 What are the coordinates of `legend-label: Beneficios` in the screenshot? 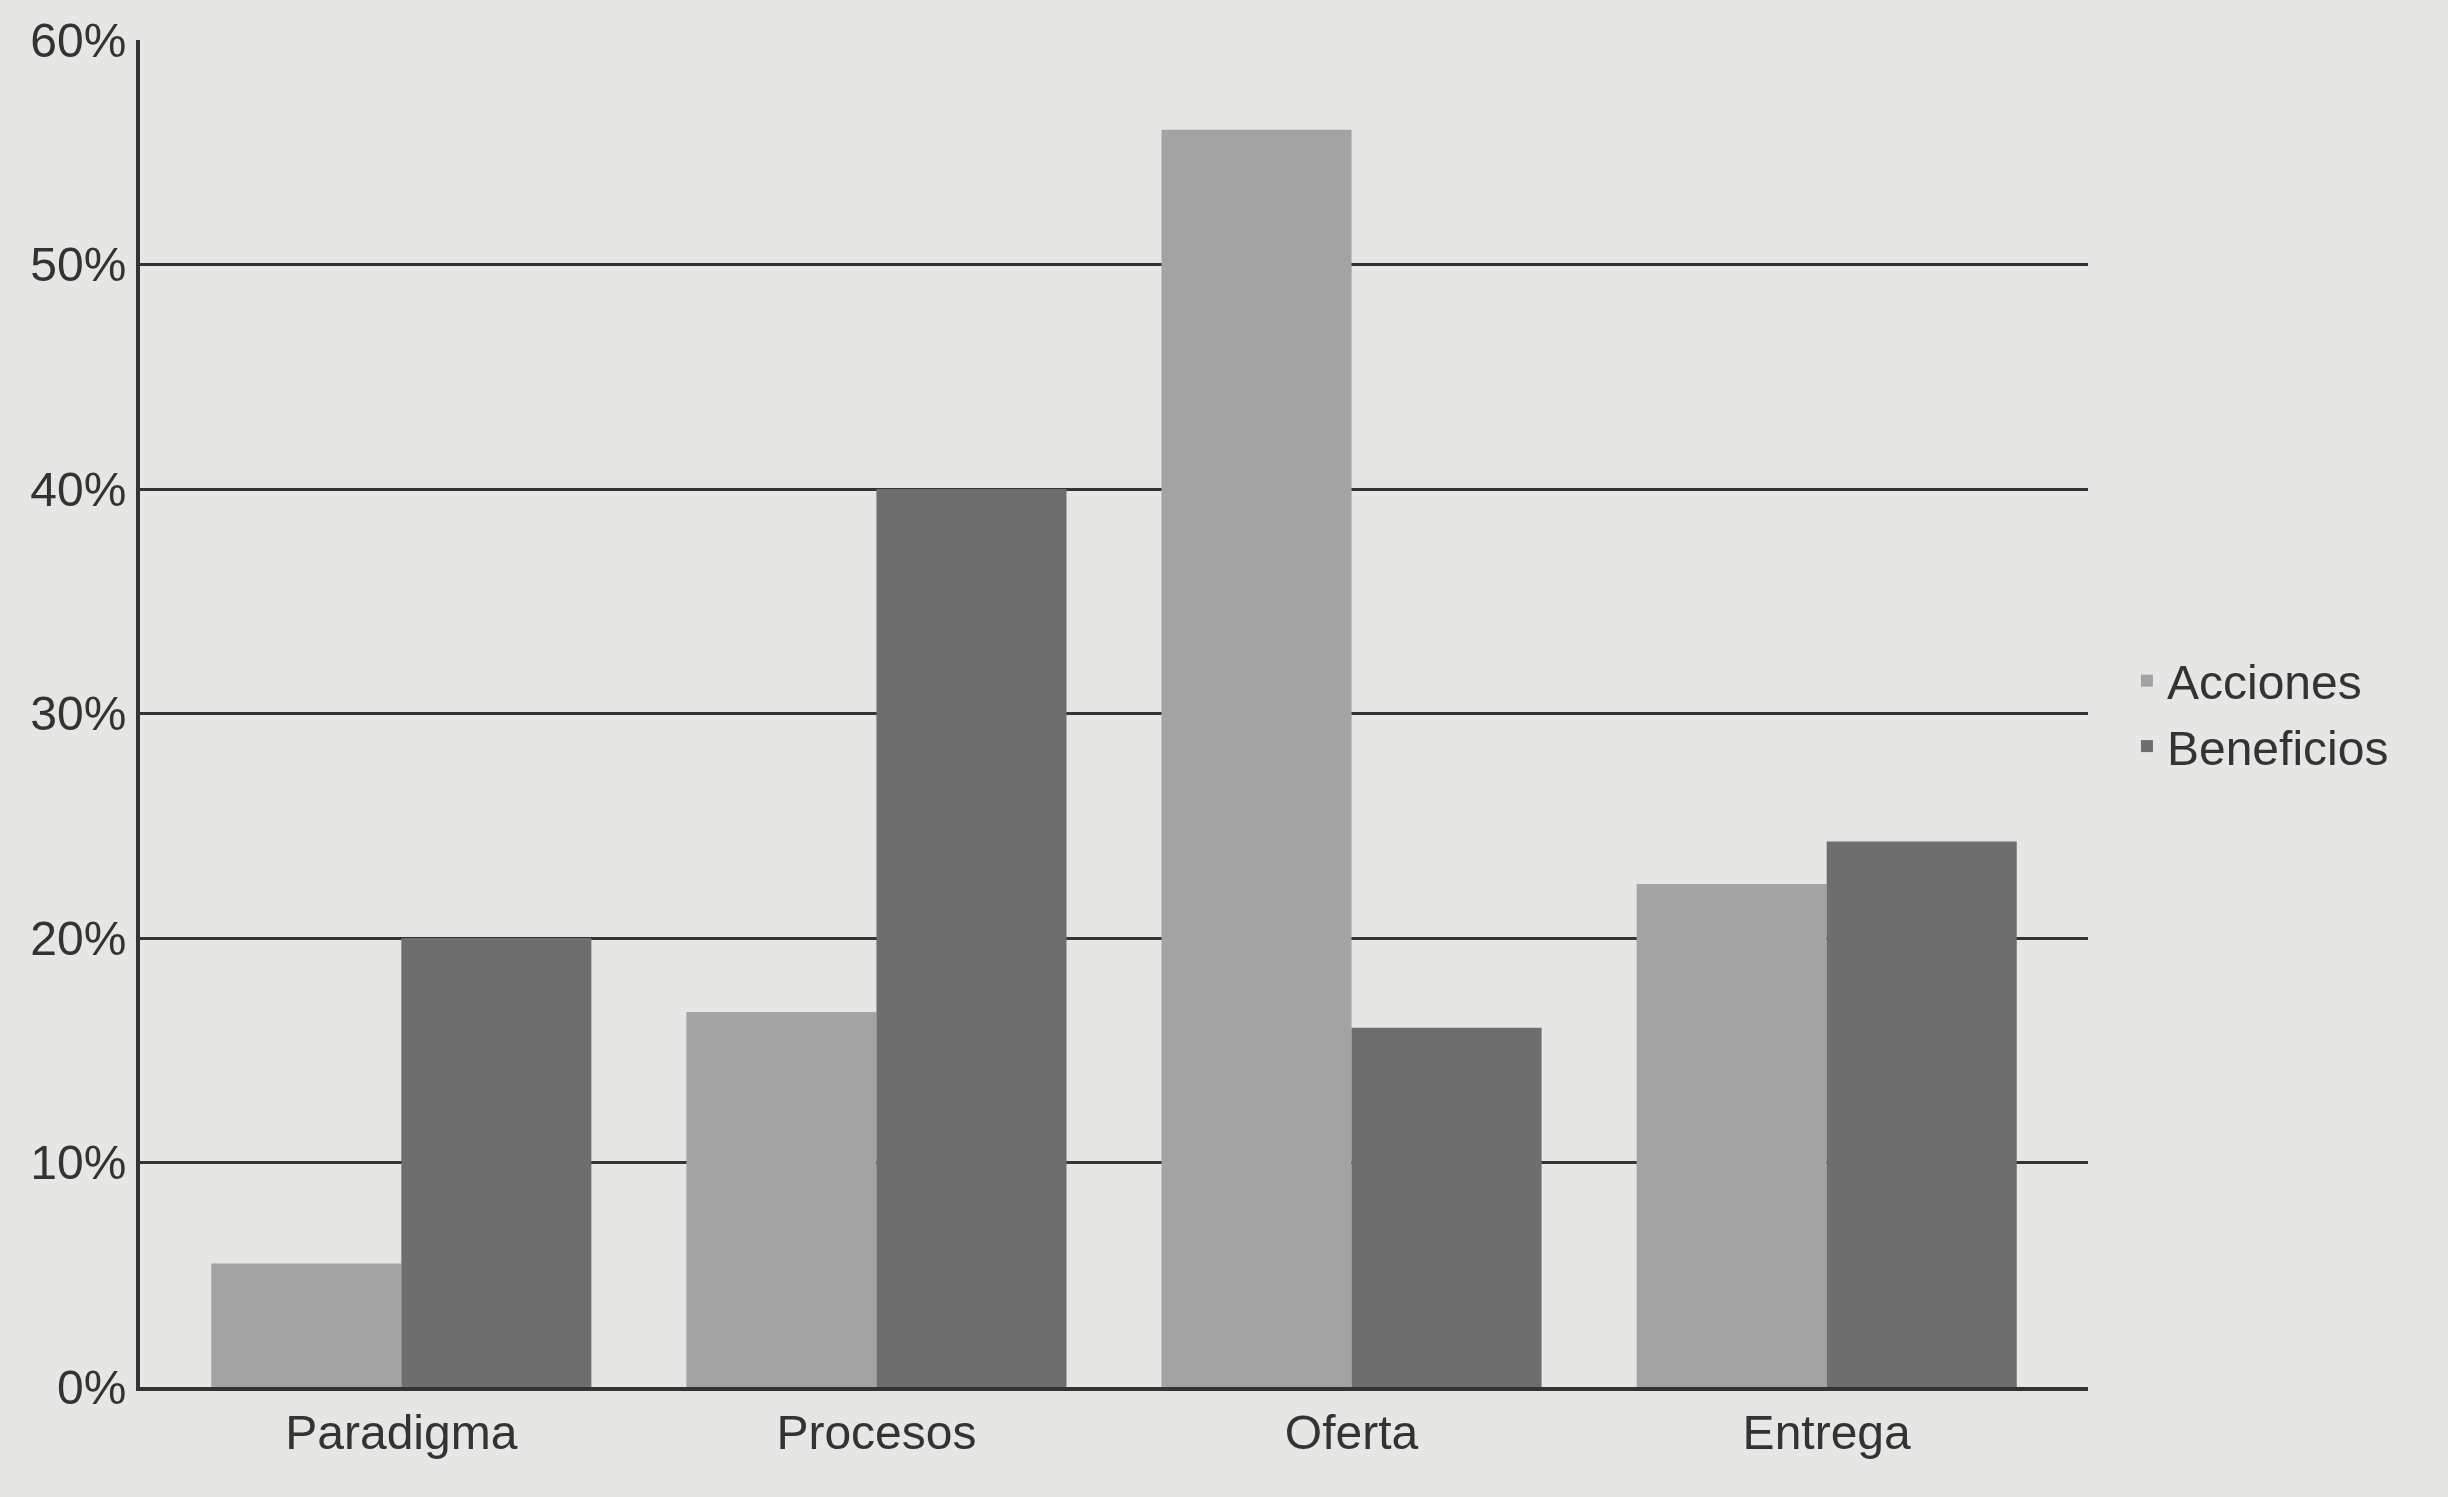 It's located at (2277, 748).